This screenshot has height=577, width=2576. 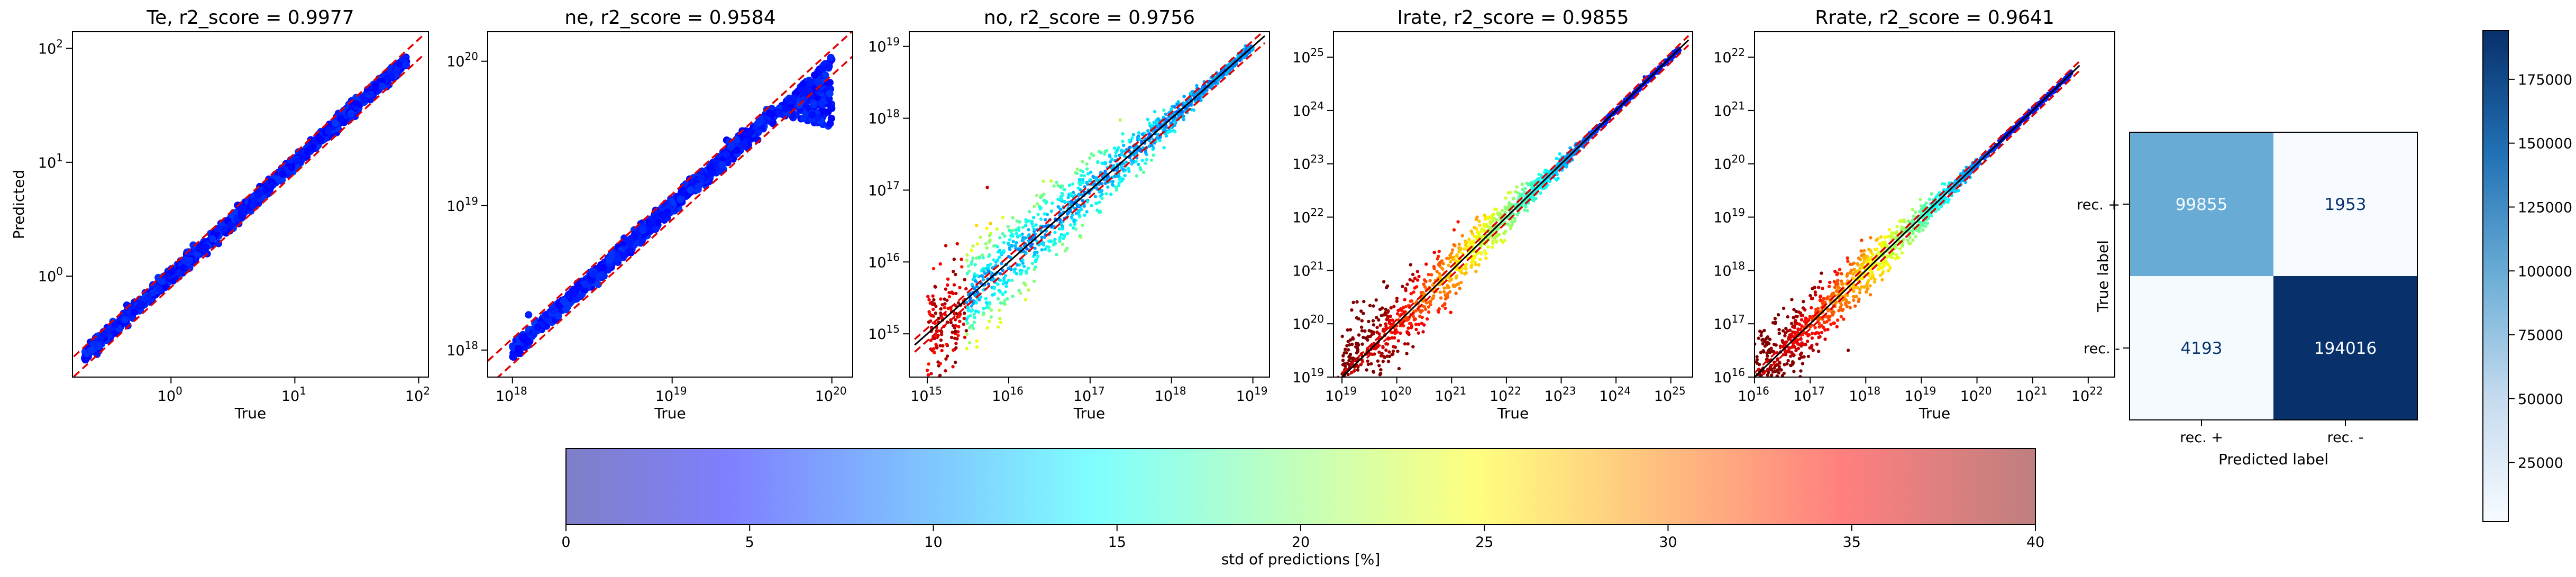 I want to click on no-frame, so click(x=1089, y=204).